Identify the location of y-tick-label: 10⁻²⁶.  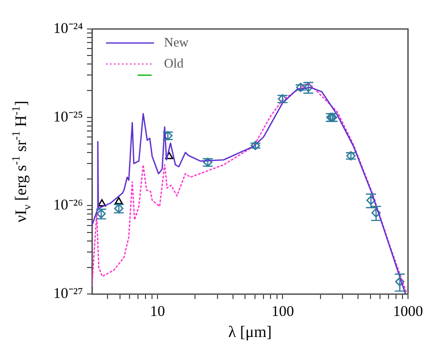
(68, 206).